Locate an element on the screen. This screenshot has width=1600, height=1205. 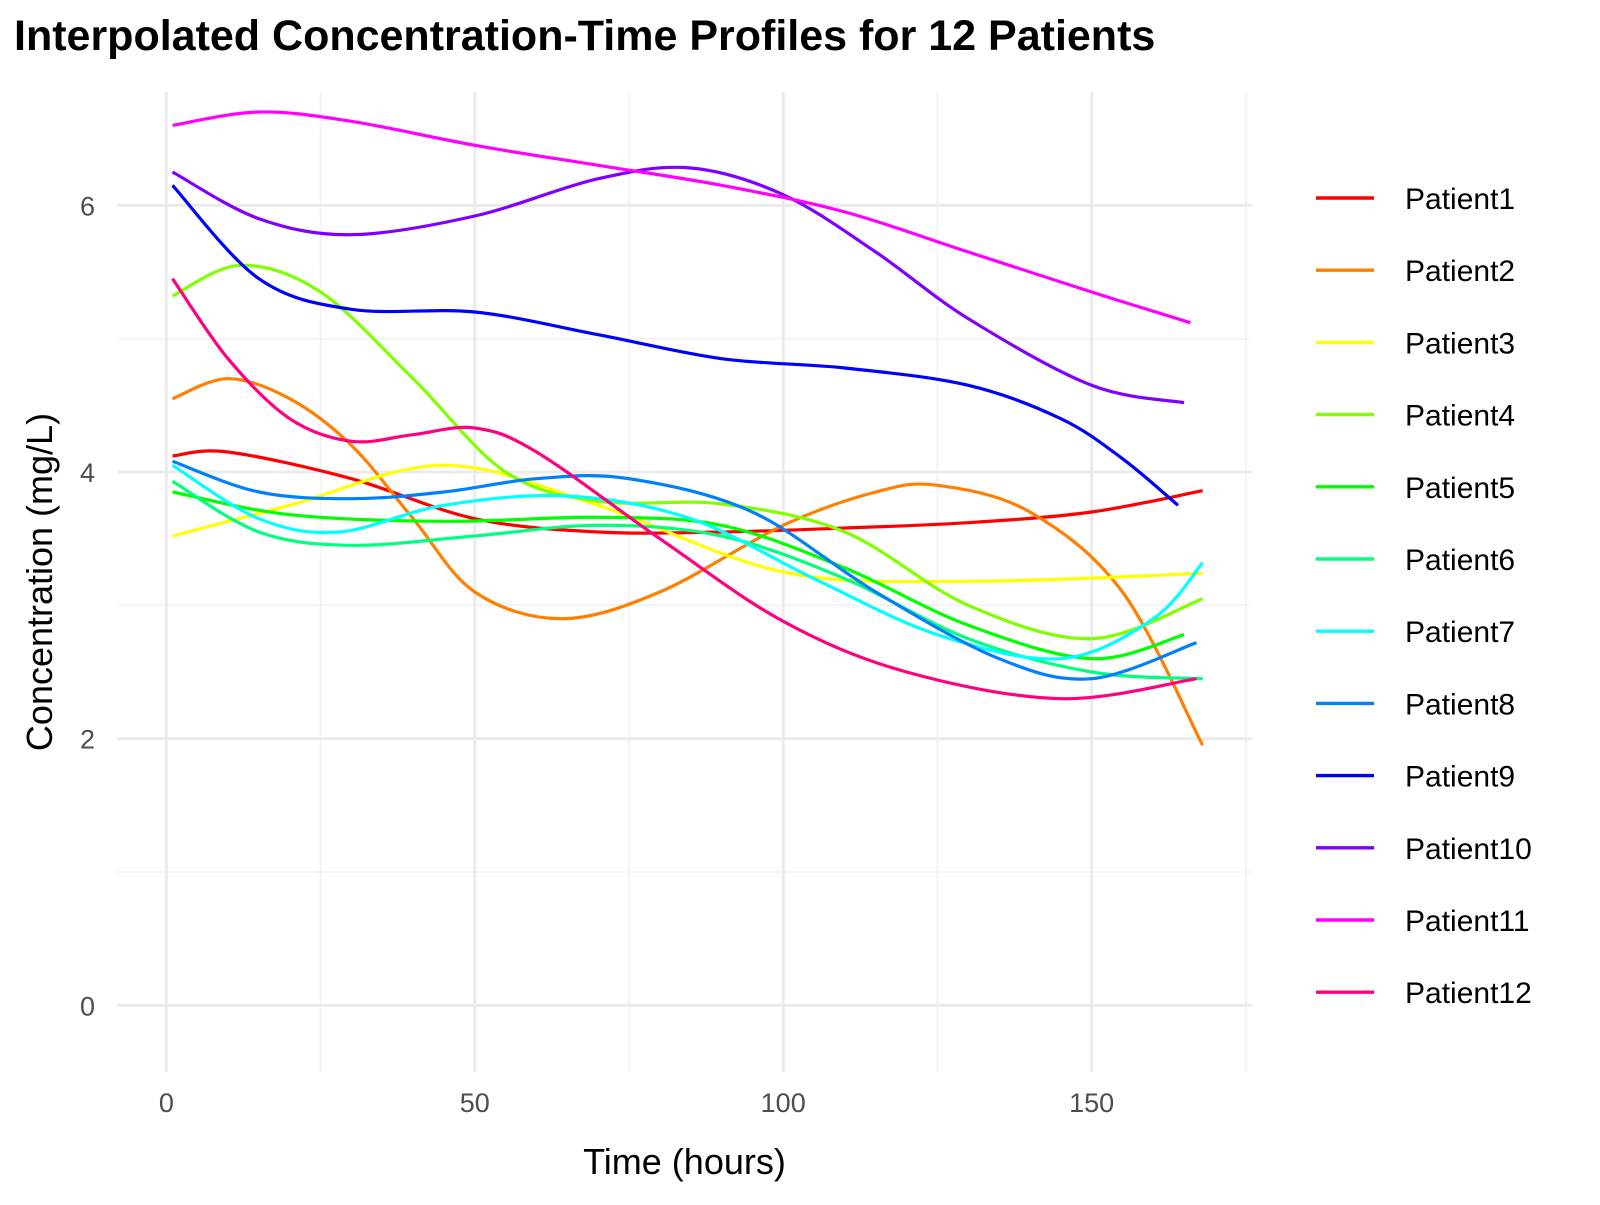
y-tick-label: 4 is located at coordinates (87, 473).